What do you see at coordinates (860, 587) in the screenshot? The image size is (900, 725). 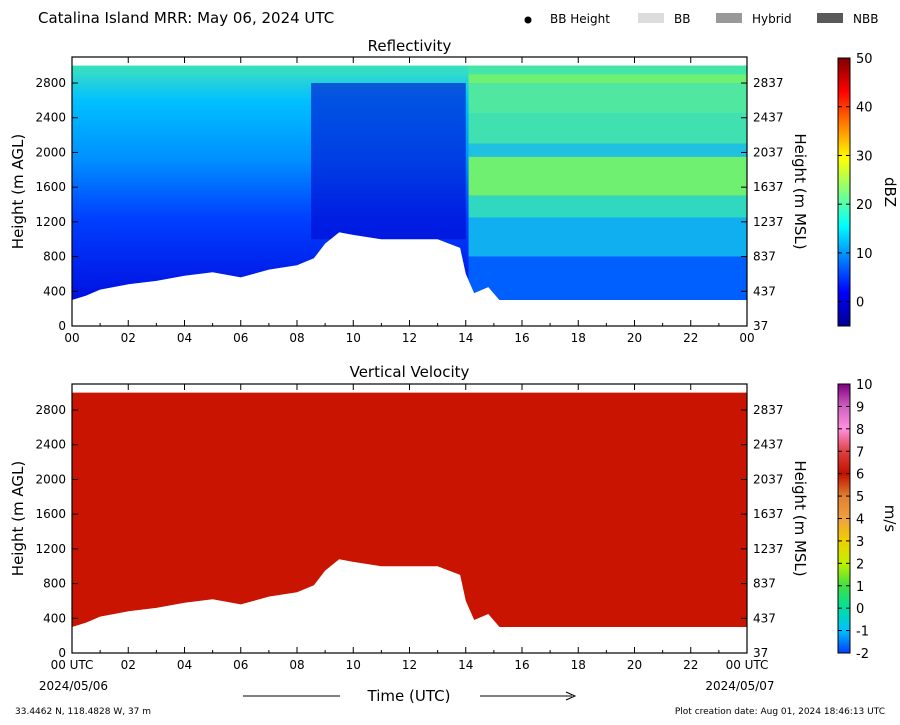 I see `colorbar-tick-label: 1` at bounding box center [860, 587].